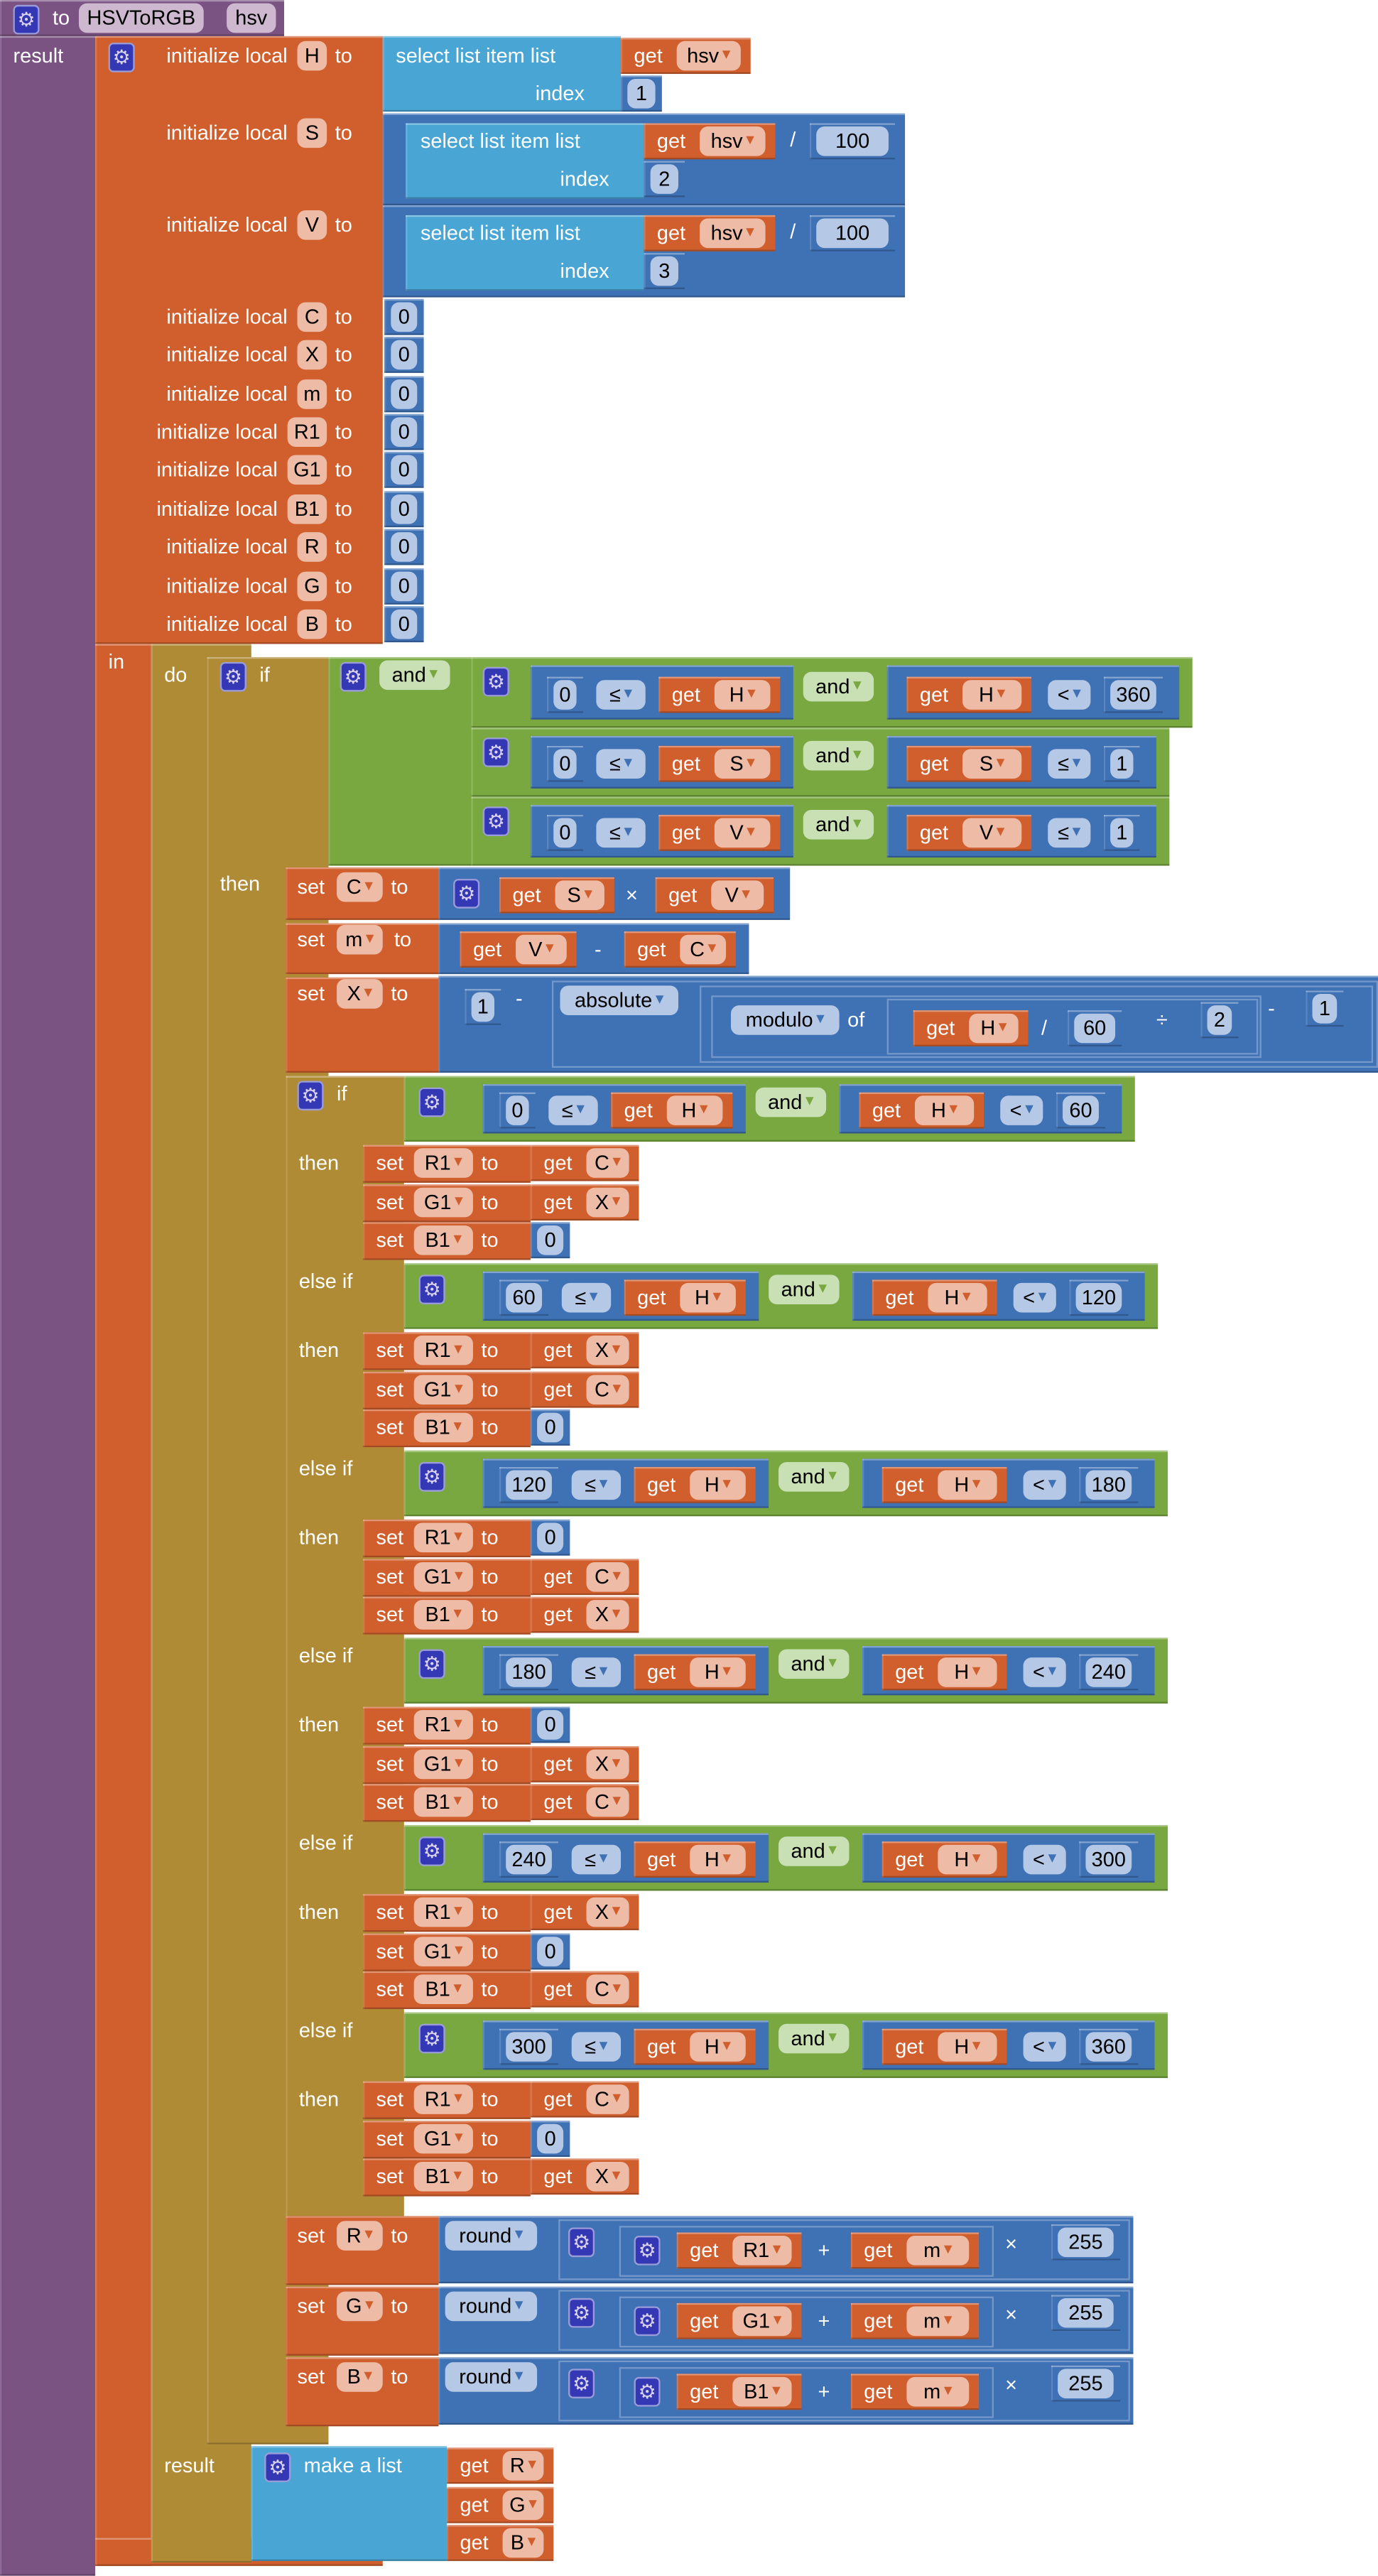  Describe the element at coordinates (525, 1297) in the screenshot. I see `number-value: 60` at that location.